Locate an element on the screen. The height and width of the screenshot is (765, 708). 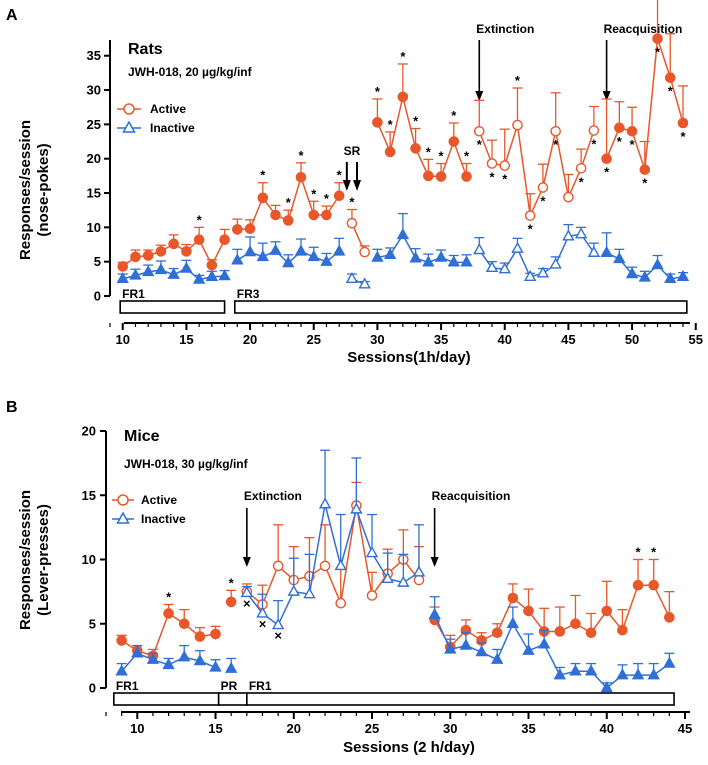
y-axis-title-line2: (nose-pokes) is located at coordinates (43, 189).